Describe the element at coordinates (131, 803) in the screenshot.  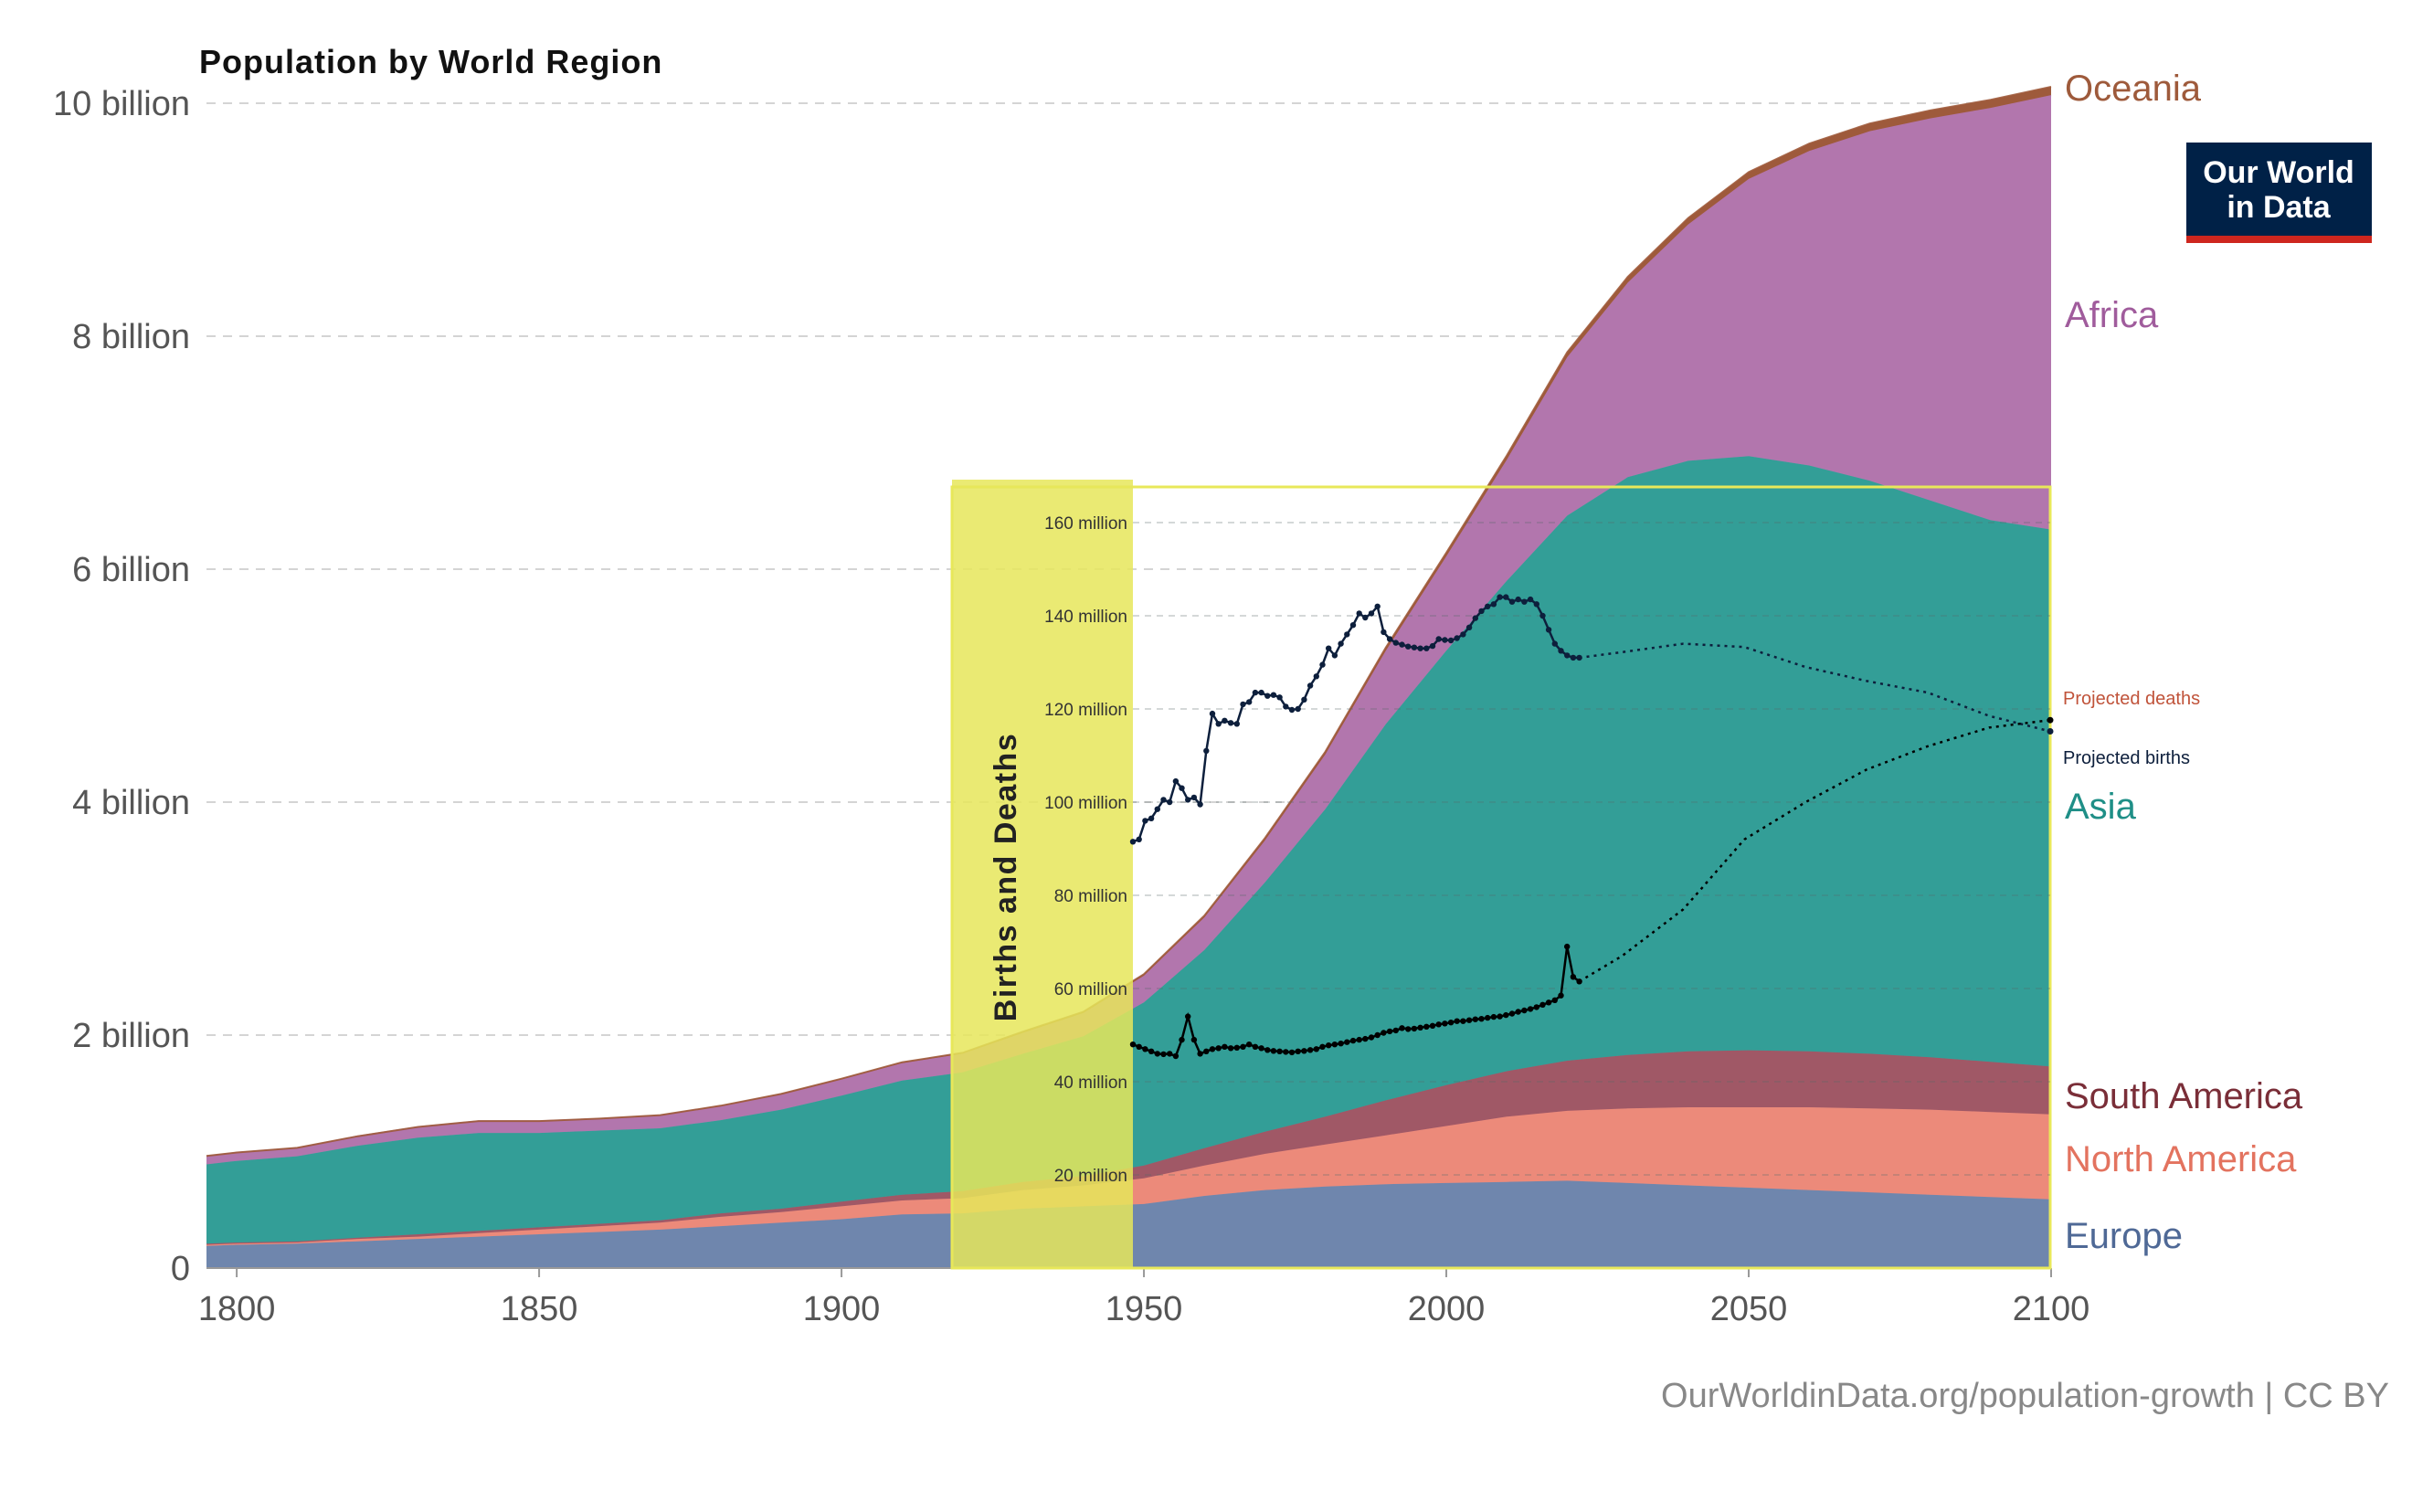
I see `y-tick-label: 4 billion` at that location.